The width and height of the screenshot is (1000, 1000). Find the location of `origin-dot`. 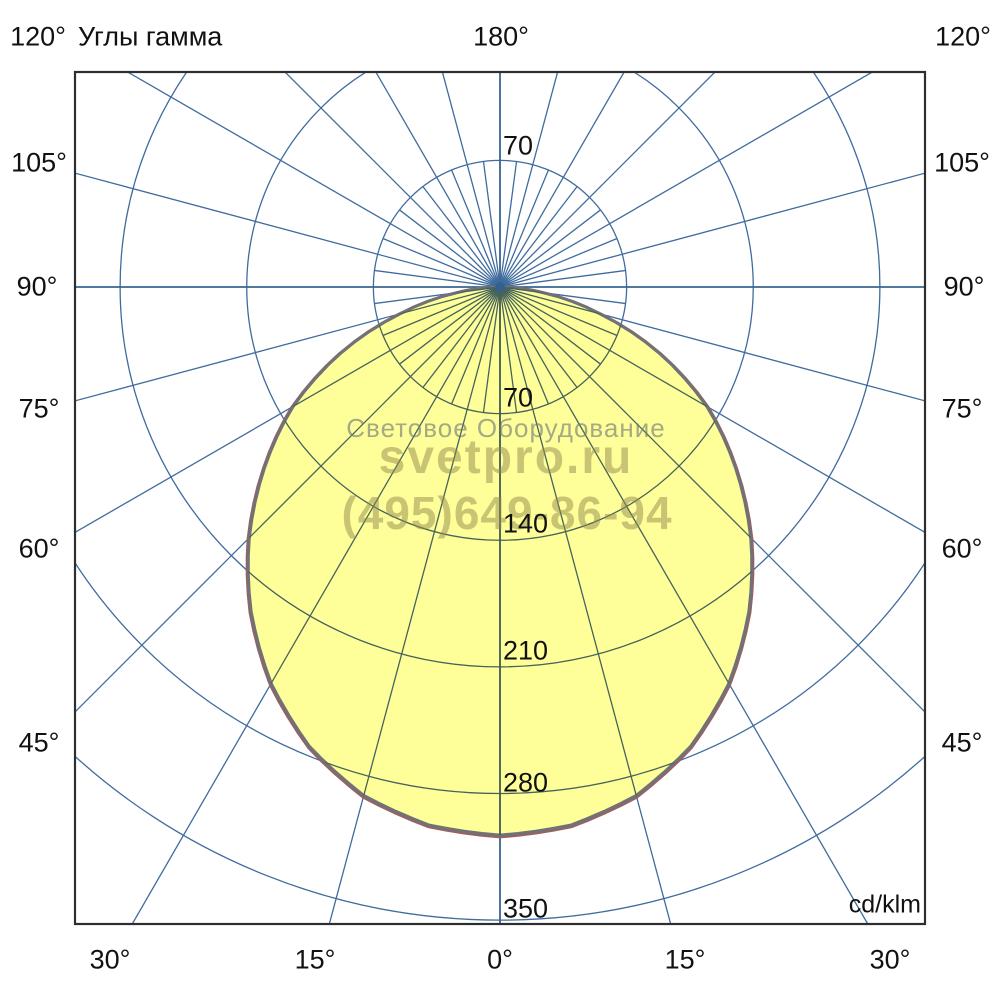

origin-dot is located at coordinates (500, 287).